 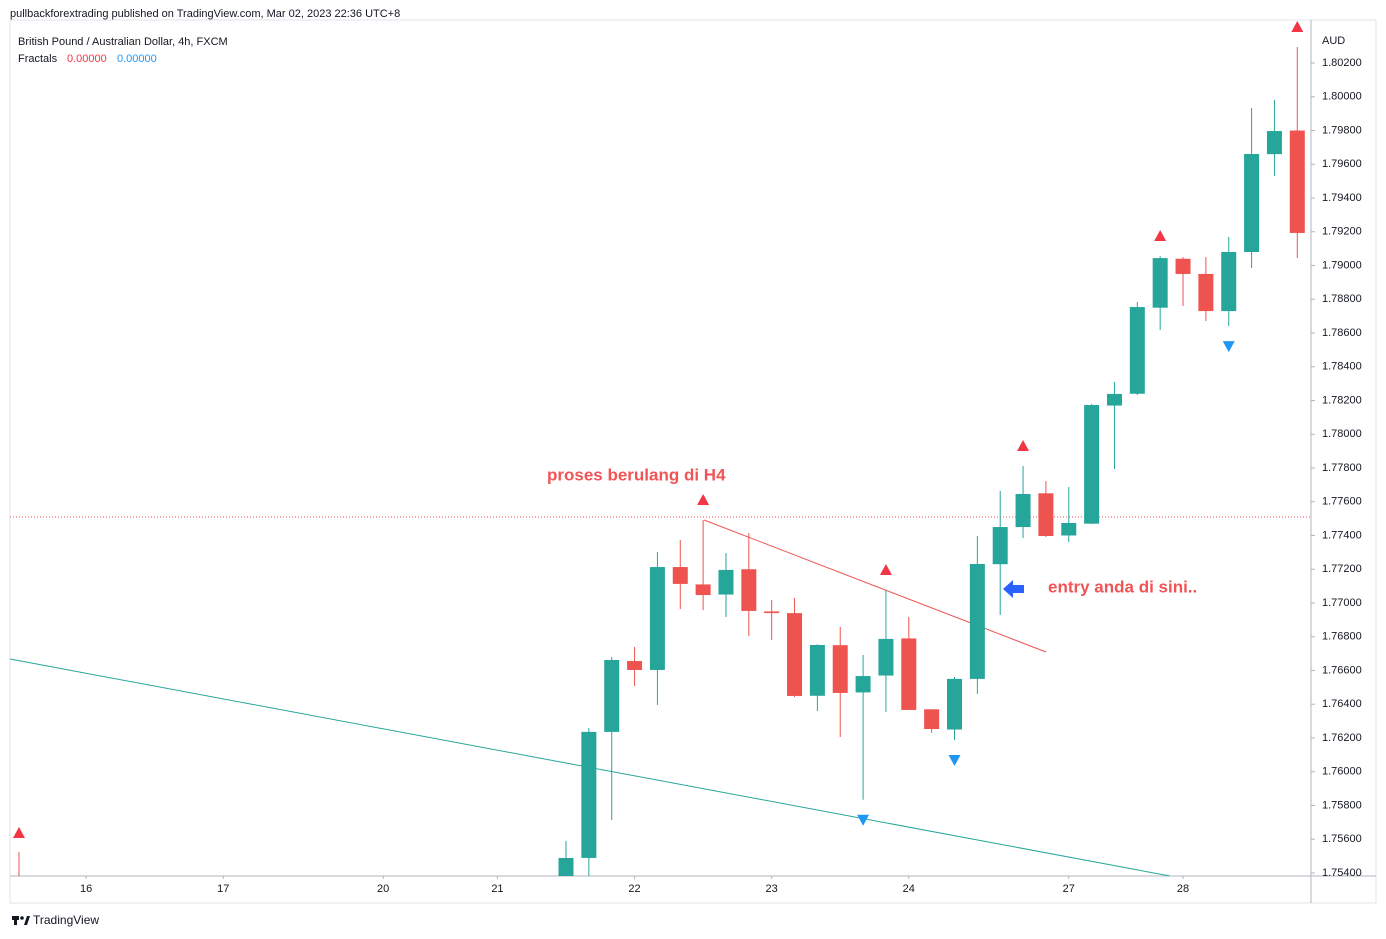 What do you see at coordinates (1342, 839) in the screenshot?
I see `y-tick-label: 1.75600` at bounding box center [1342, 839].